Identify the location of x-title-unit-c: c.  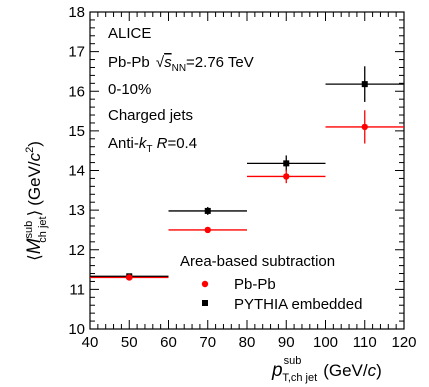
(372, 370).